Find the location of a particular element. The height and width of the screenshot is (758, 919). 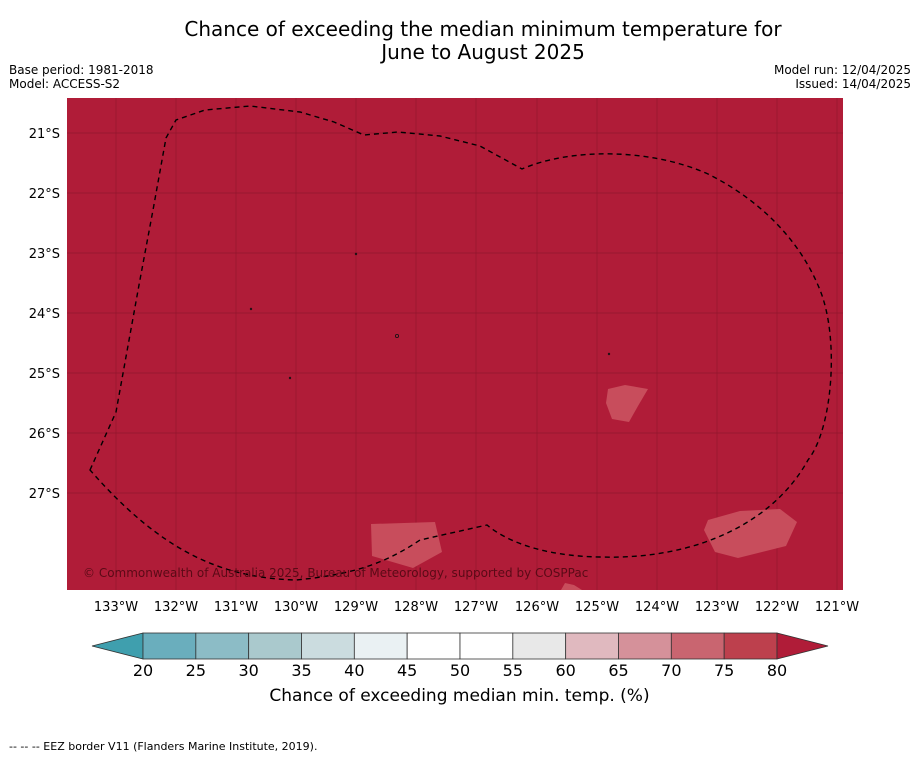

colorbar-tick-label: 40 is located at coordinates (354, 670).